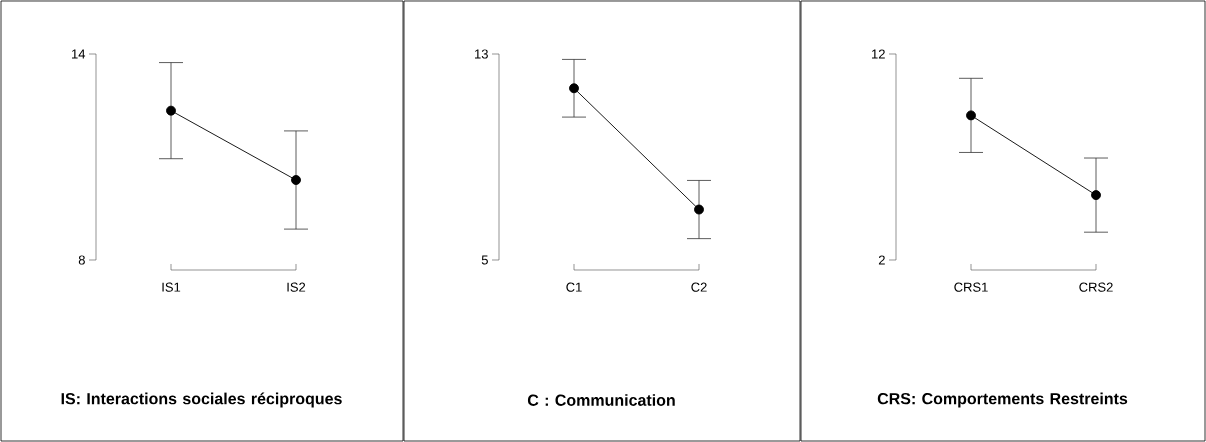  What do you see at coordinates (201, 400) in the screenshot?
I see `text: IS: Interactions sociales réciproques` at bounding box center [201, 400].